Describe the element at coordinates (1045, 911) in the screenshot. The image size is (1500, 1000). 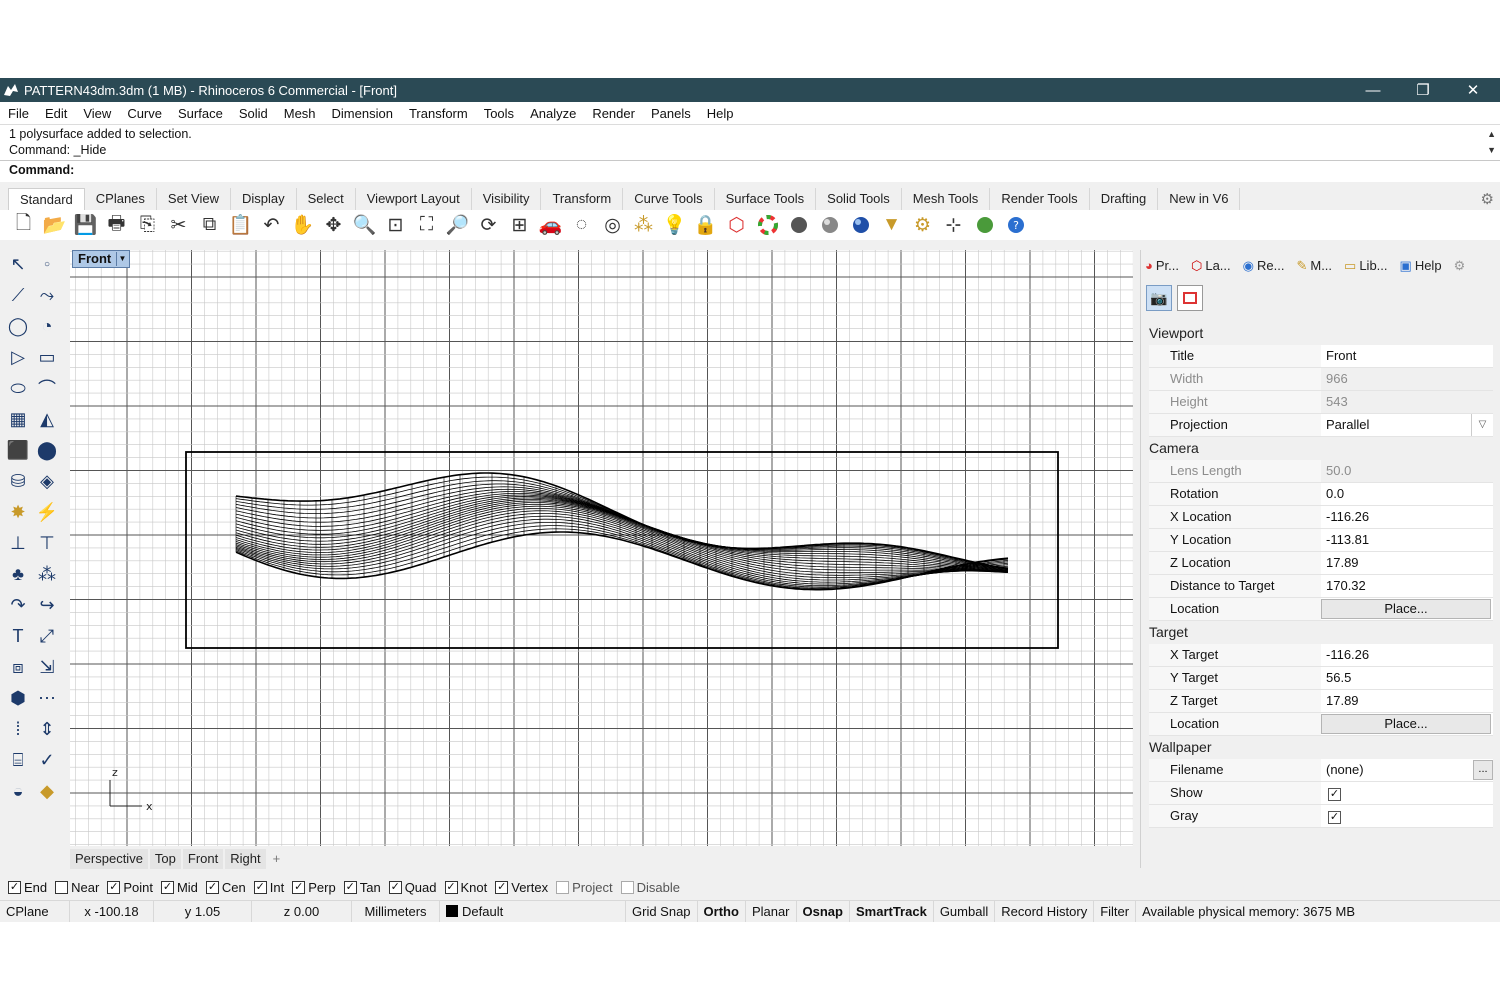
I see `record-history-toggle: Record History` at that location.